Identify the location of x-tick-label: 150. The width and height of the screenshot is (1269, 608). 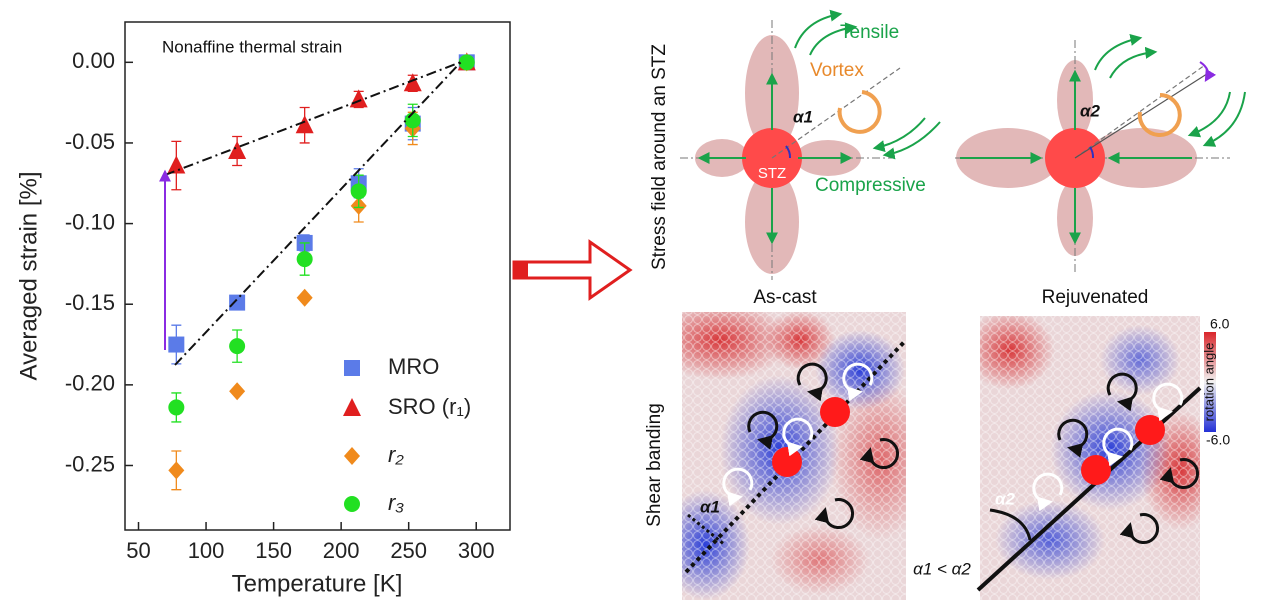
(273, 550).